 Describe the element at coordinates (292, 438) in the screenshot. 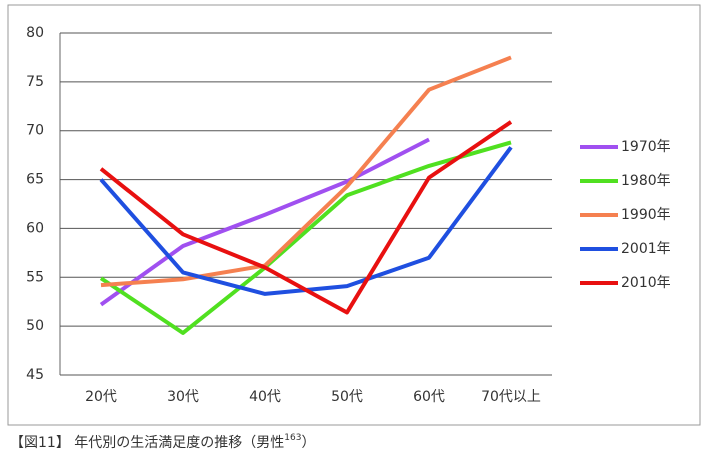

I see `caption-sup: 163` at that location.